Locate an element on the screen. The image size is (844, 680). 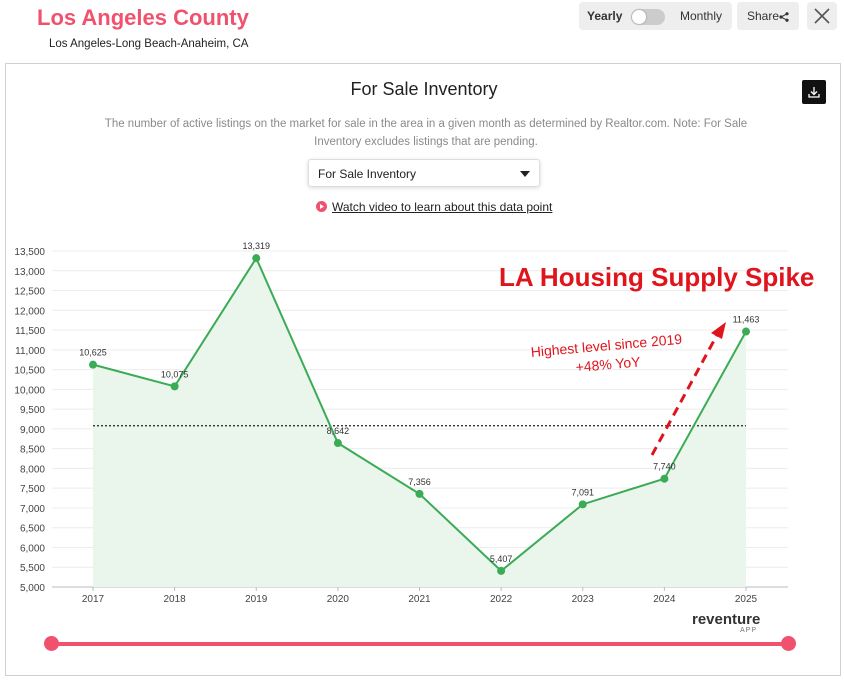
switch-knob is located at coordinates (639, 17).